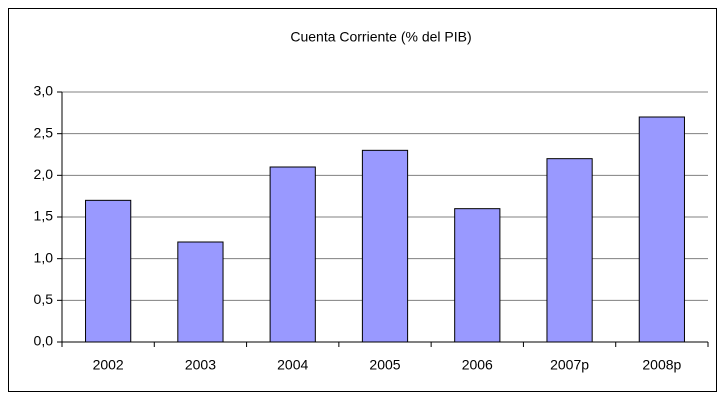 This screenshot has height=400, width=725. What do you see at coordinates (44, 341) in the screenshot?
I see `y-tick-label: 0,0` at bounding box center [44, 341].